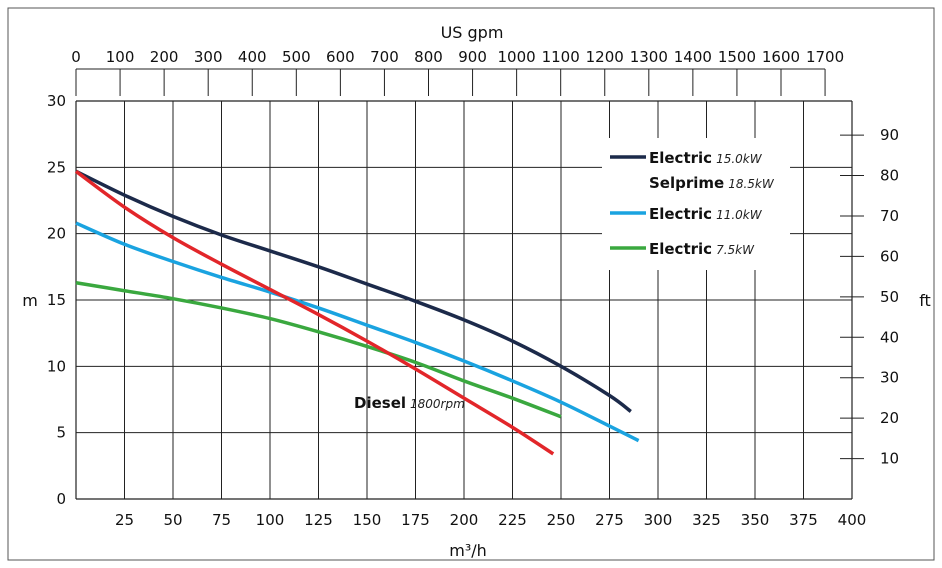 The width and height of the screenshot is (942, 568). What do you see at coordinates (252, 57) in the screenshot?
I see `top-tick-label: 400` at bounding box center [252, 57].